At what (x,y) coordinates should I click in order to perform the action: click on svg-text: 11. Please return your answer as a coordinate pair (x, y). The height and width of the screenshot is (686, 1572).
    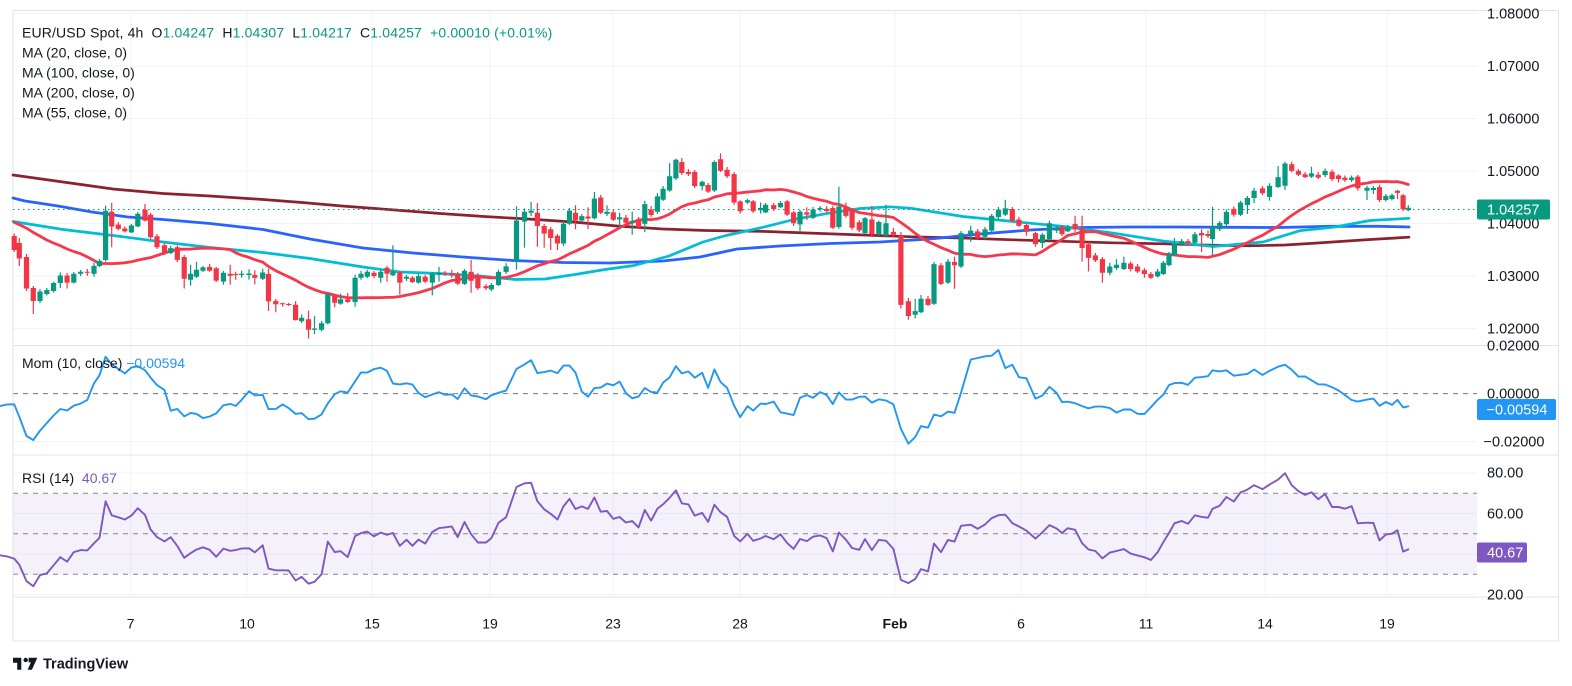
    Looking at the image, I should click on (1146, 624).